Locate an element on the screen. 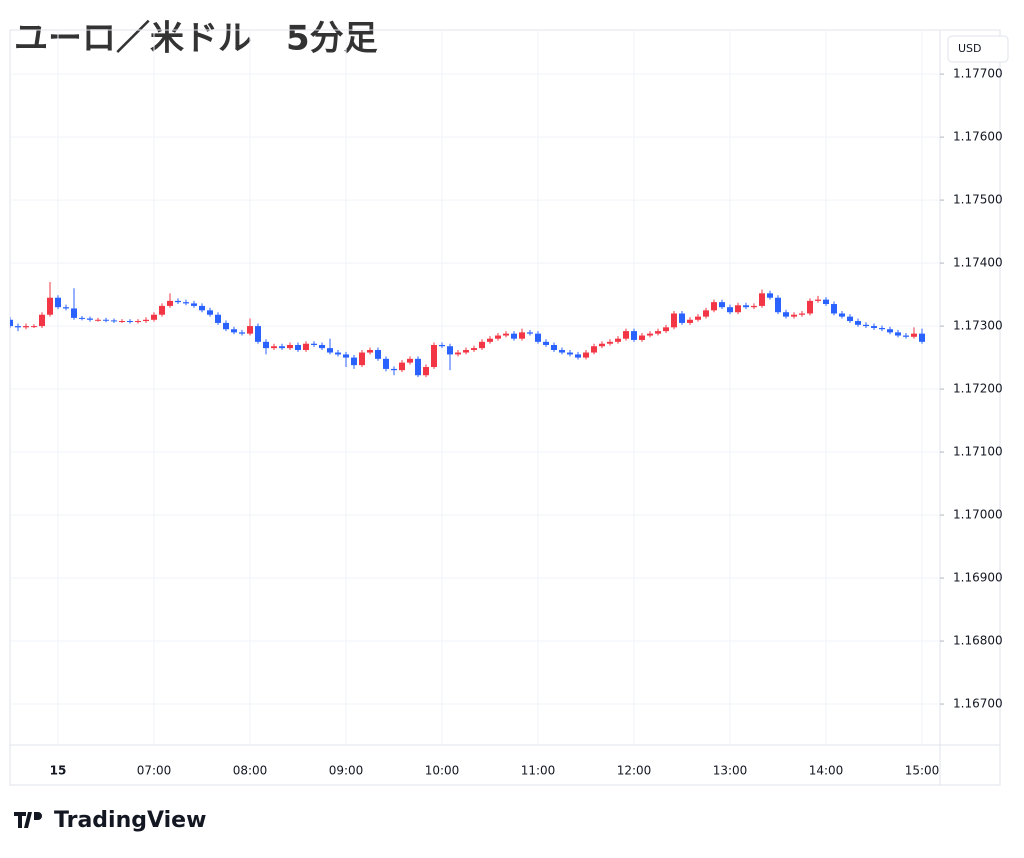 The height and width of the screenshot is (858, 1024). x-tick-label: 07:00 is located at coordinates (154, 771).